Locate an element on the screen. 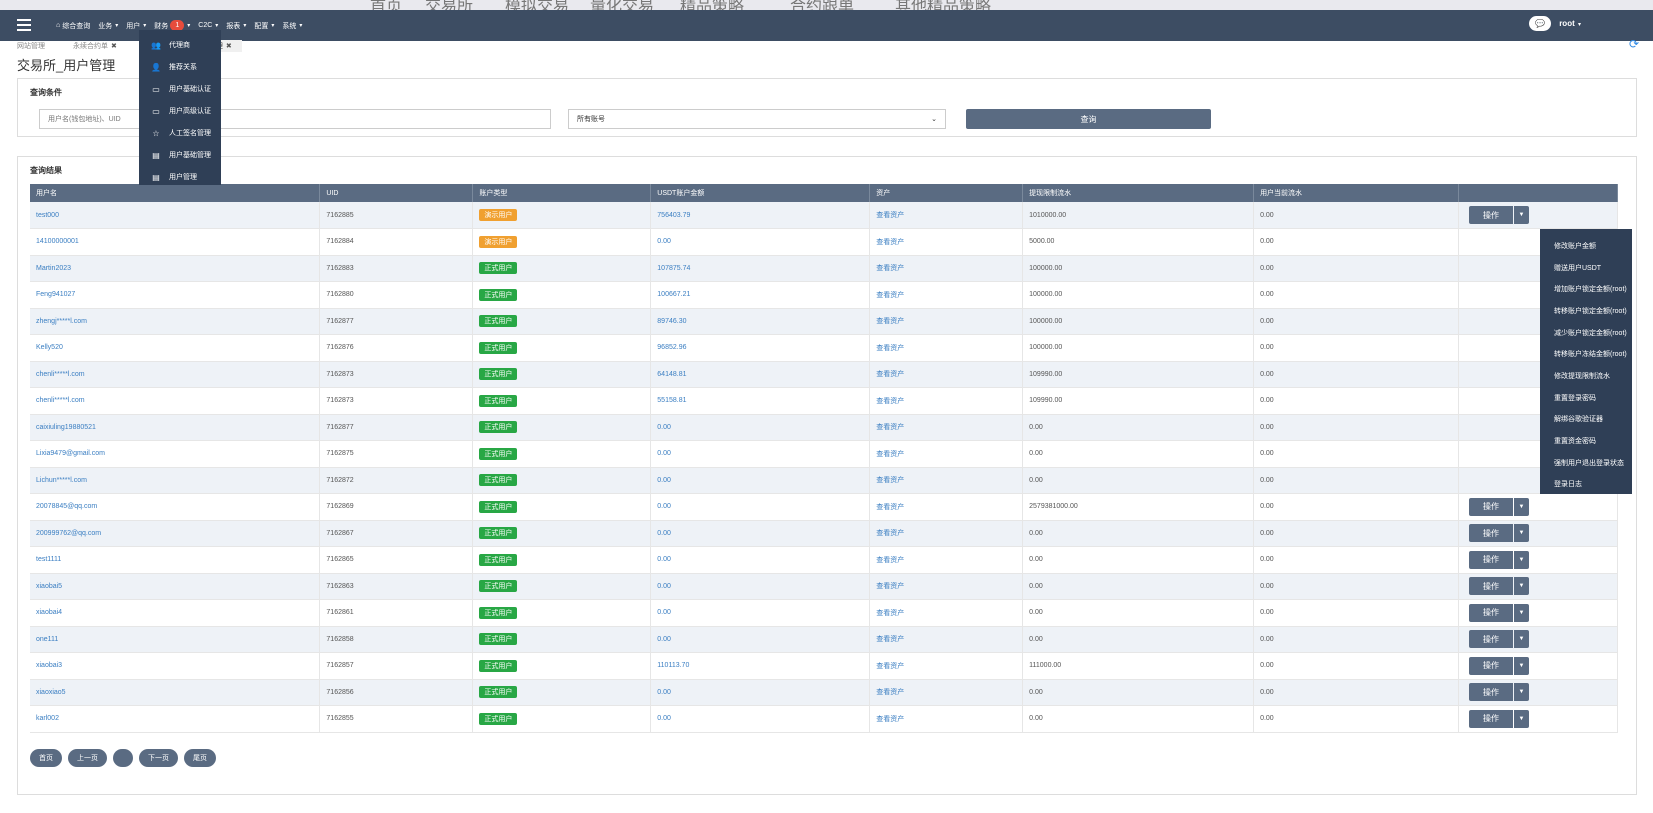  operation-menu-item: 强制用户退出登录状态 is located at coordinates (1589, 463).